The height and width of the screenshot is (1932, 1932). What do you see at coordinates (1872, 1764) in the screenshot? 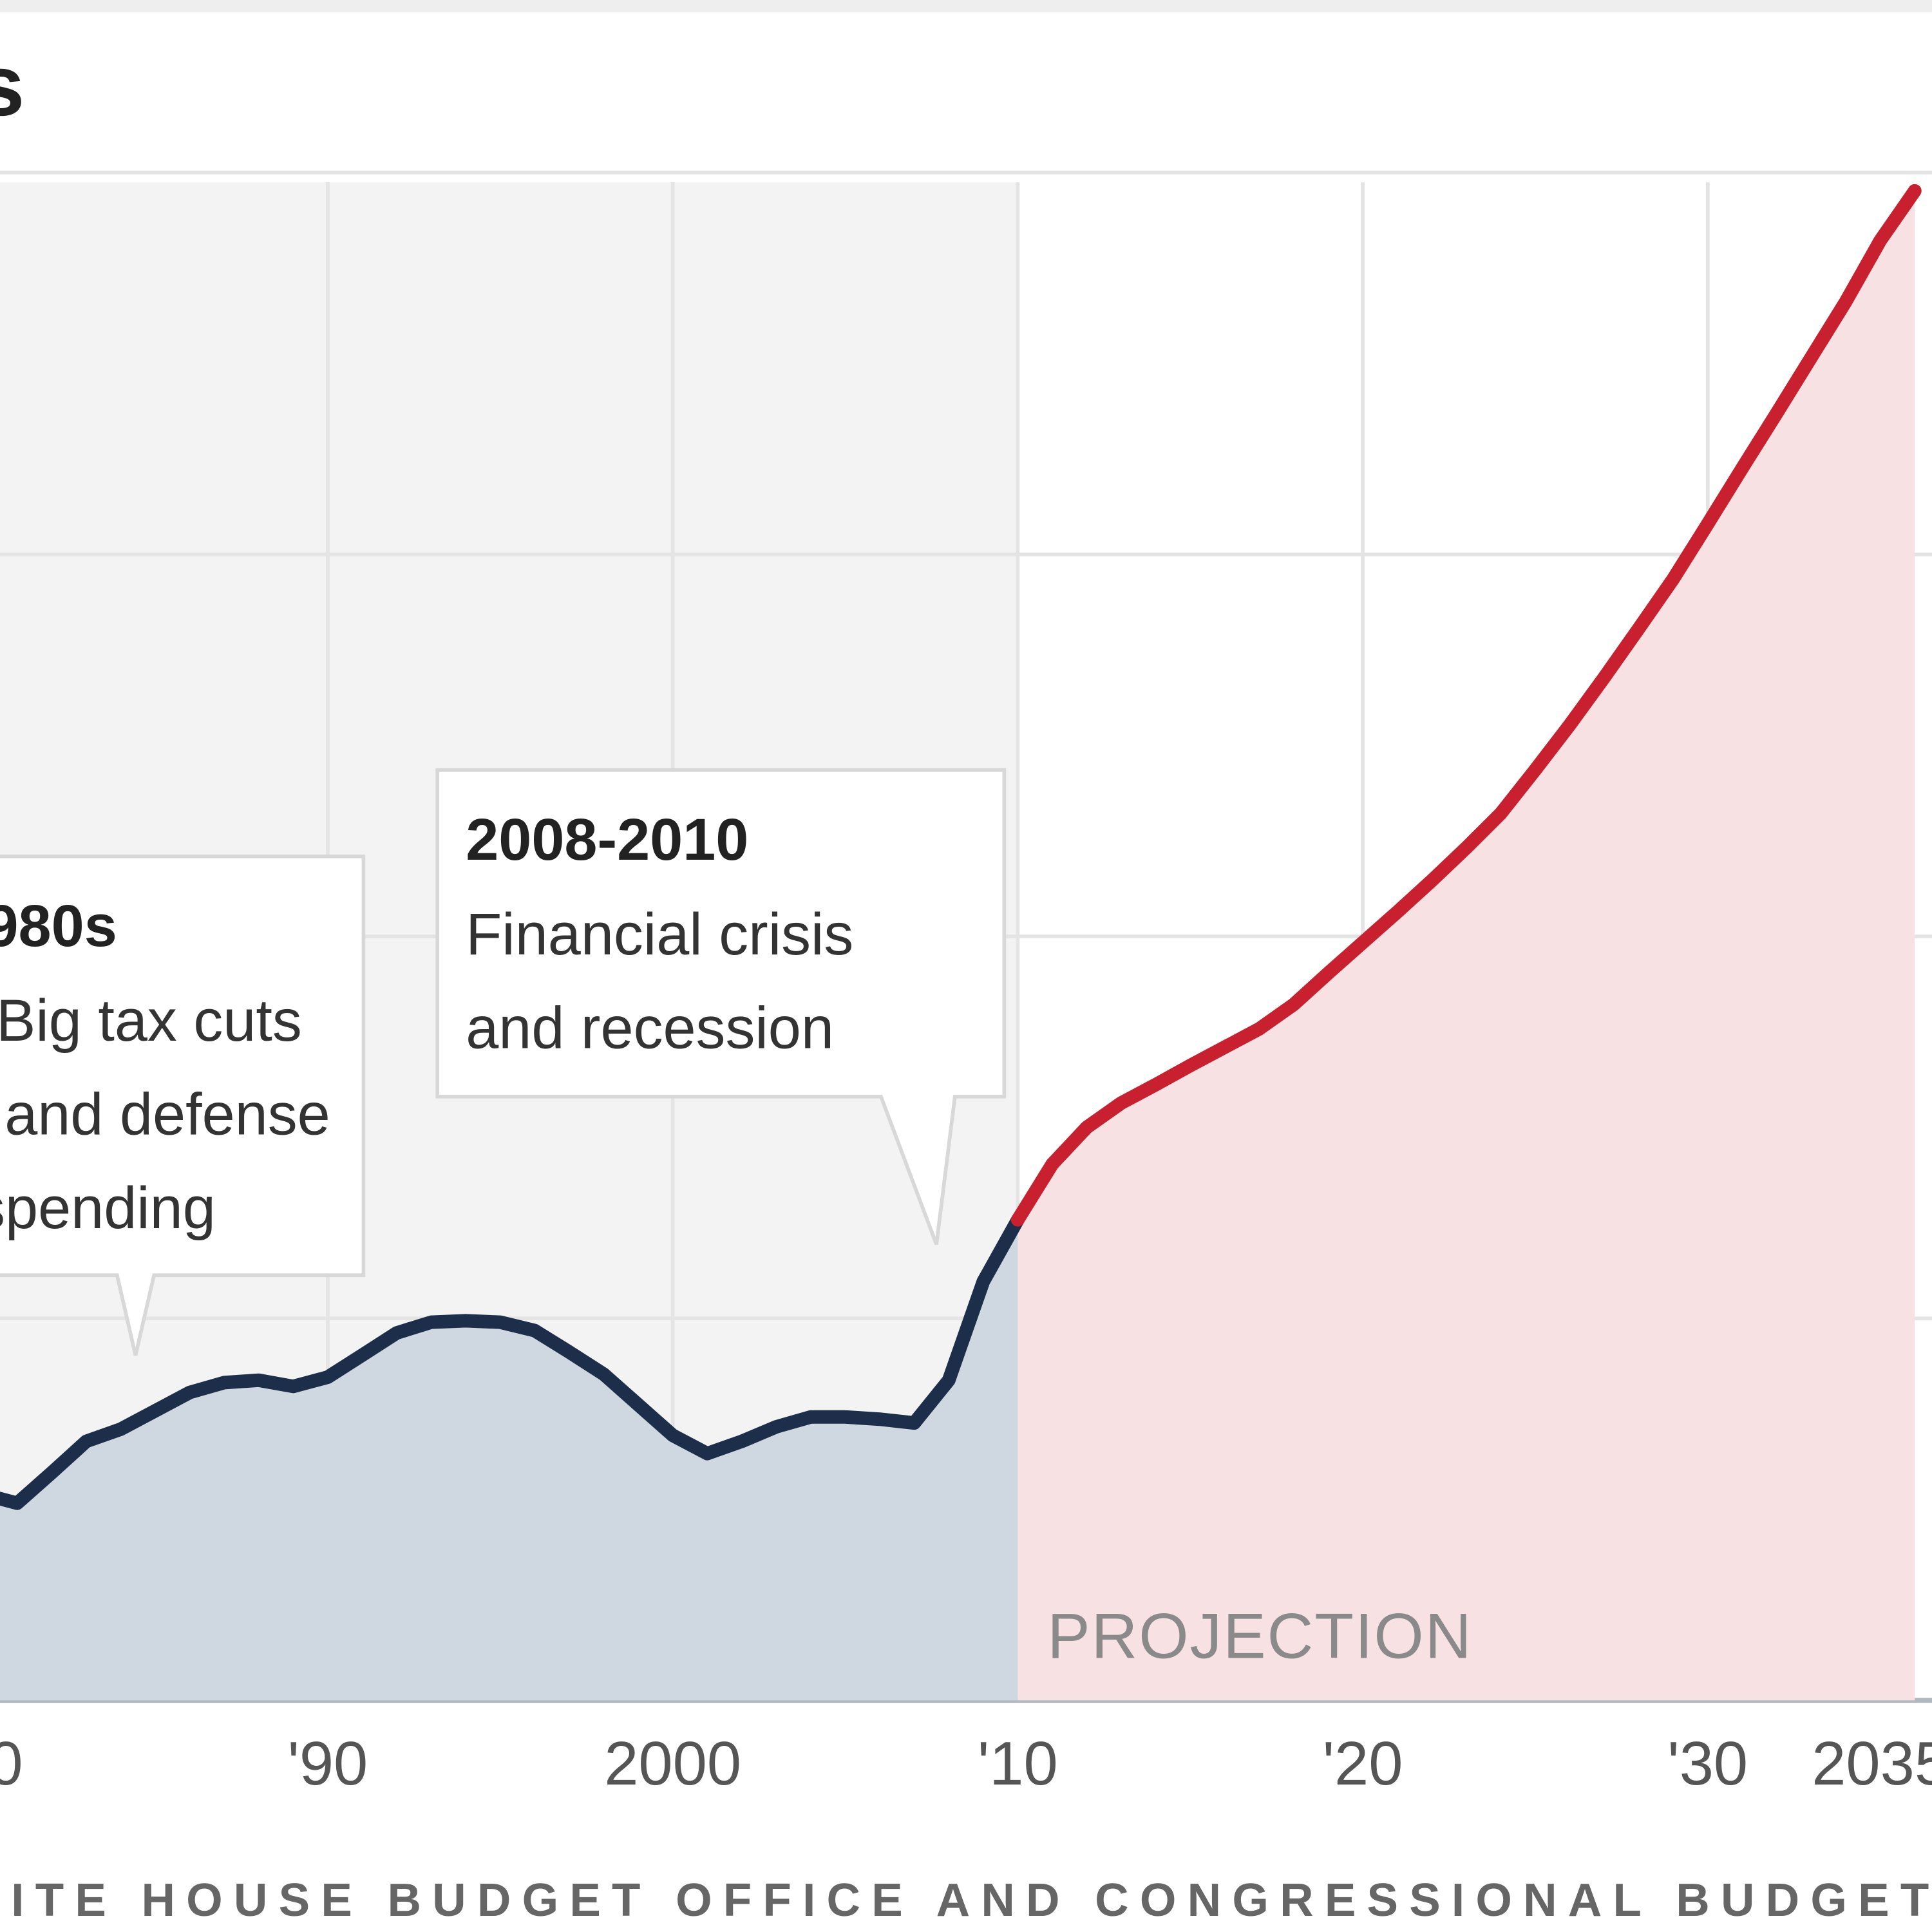
I see `x-tick-label: 2035` at bounding box center [1872, 1764].